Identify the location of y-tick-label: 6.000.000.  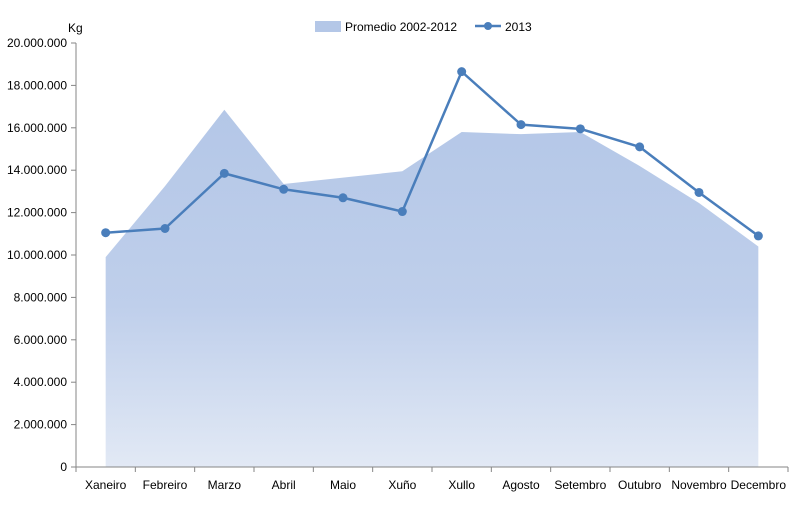
(41, 340).